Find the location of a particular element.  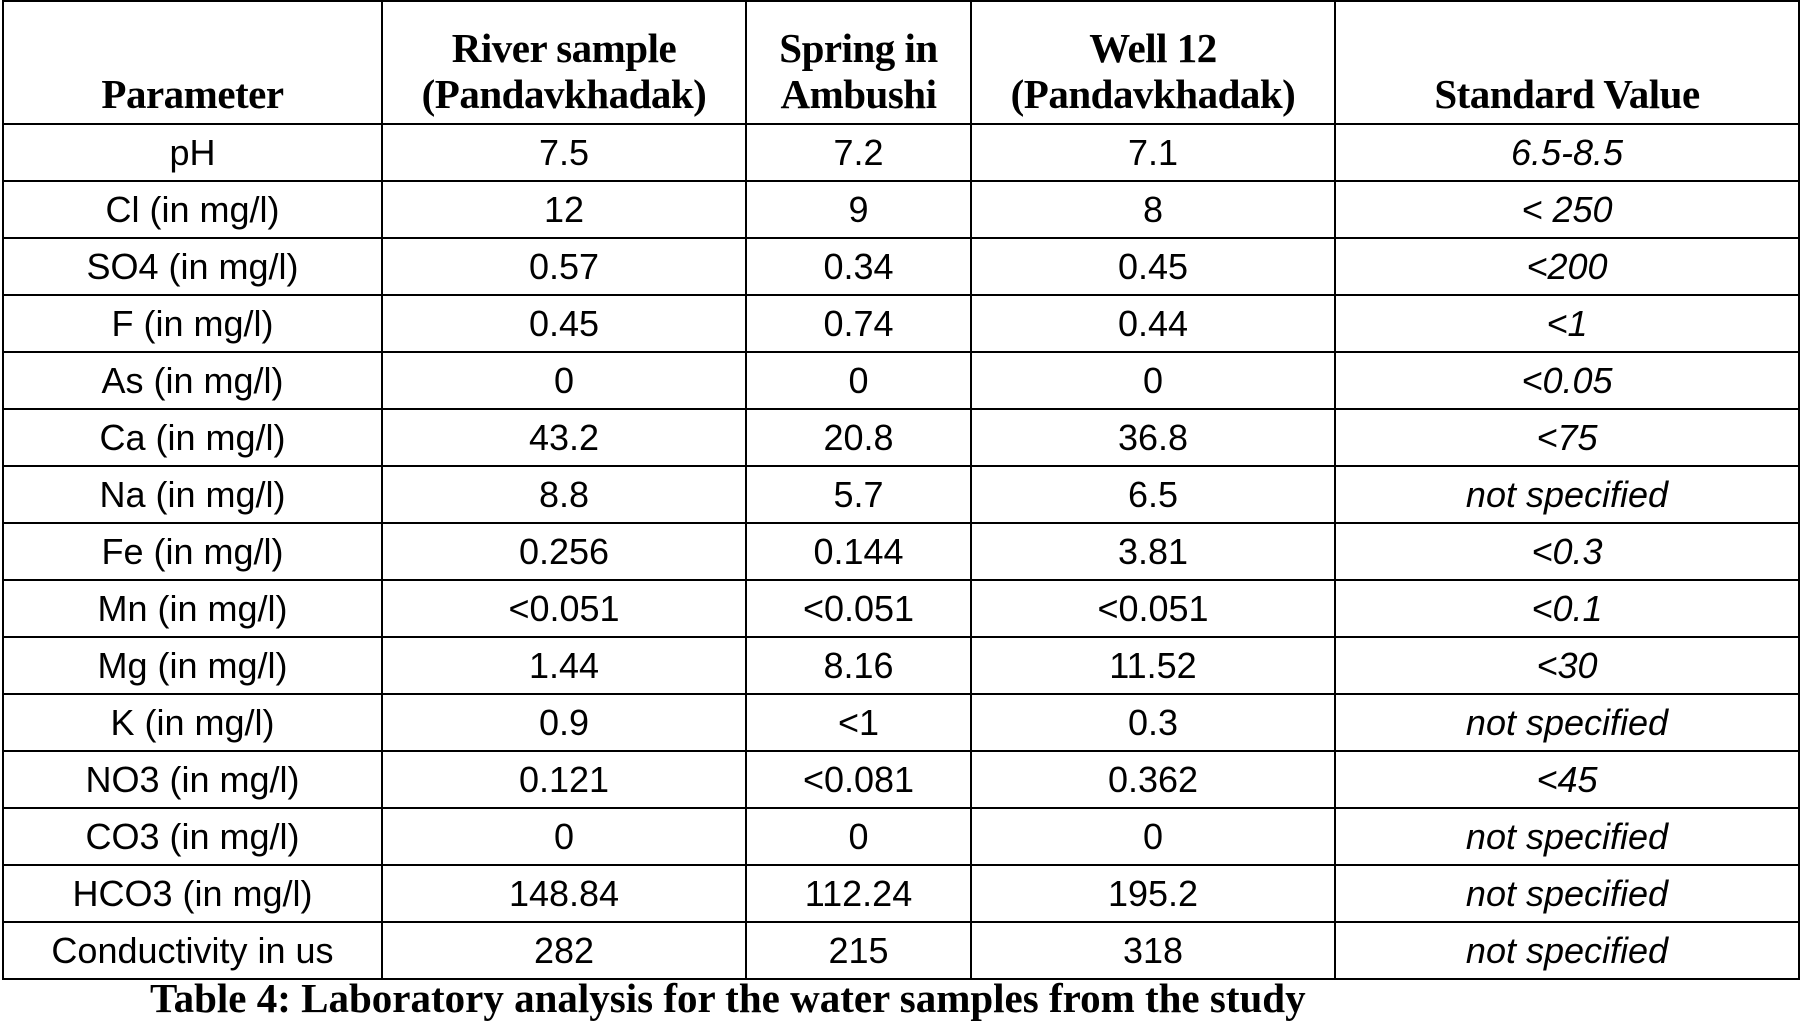

table-row: Mn (in mg/l) <0.051 <0.051 <0.051 <0.1 is located at coordinates (901, 608).